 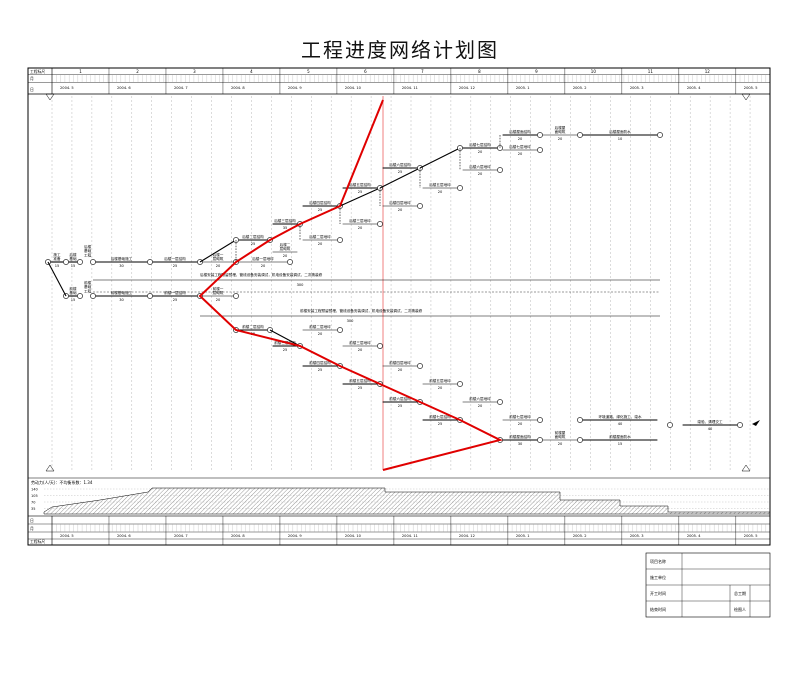 I want to click on info-key: 施工单位, so click(x=658, y=577).